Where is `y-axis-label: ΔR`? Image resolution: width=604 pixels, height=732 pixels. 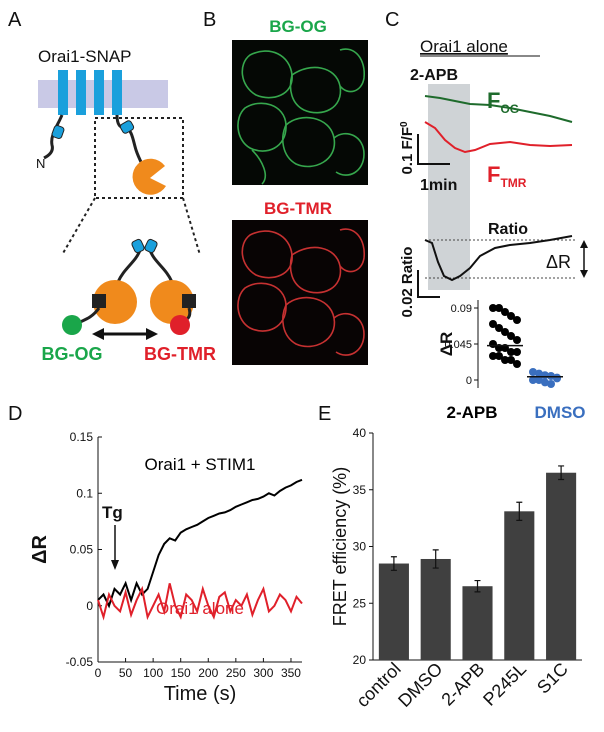 y-axis-label: ΔR is located at coordinates (446, 344).